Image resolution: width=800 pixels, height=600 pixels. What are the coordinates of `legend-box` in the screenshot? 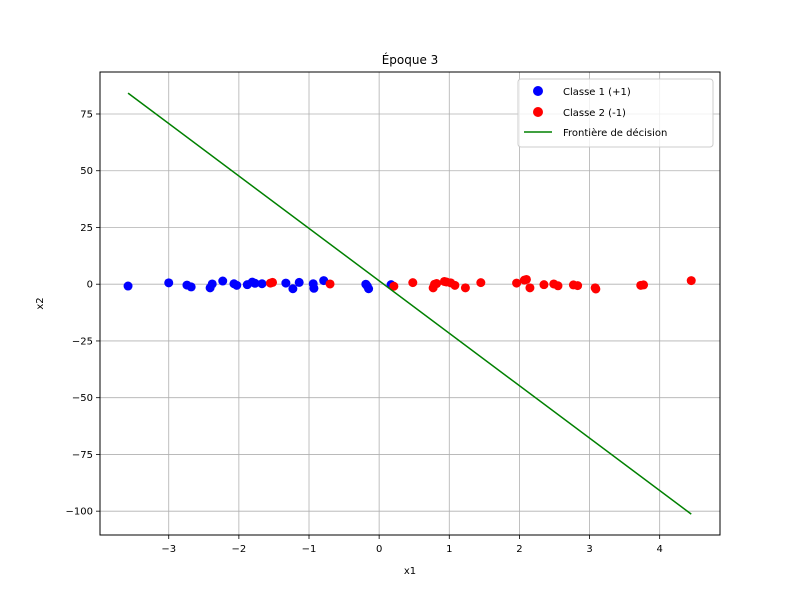 It's located at (615, 113).